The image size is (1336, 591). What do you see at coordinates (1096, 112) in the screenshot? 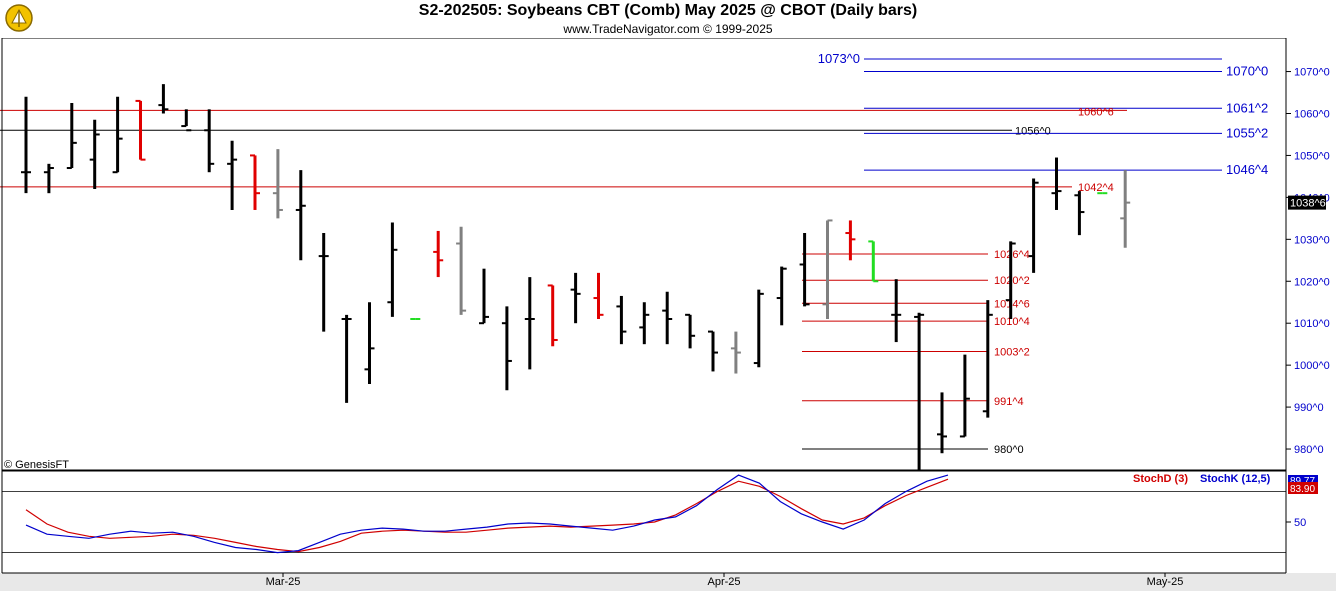
I see `level-label: 1060^6` at bounding box center [1096, 112].